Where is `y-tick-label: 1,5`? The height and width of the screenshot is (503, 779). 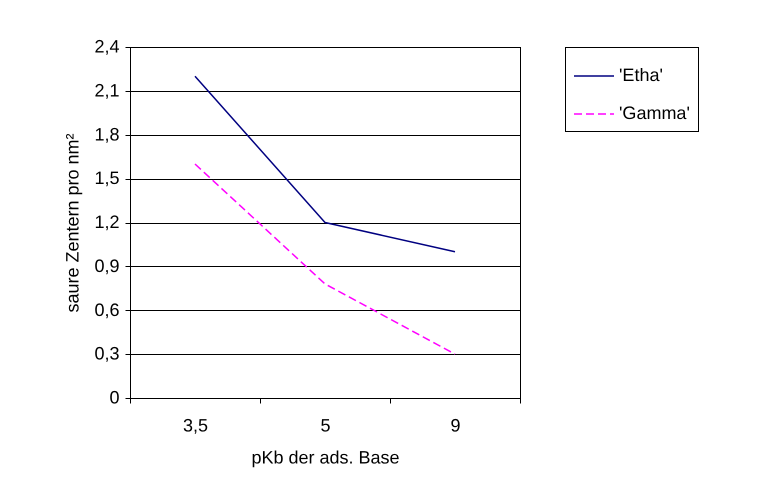 y-tick-label: 1,5 is located at coordinates (107, 178).